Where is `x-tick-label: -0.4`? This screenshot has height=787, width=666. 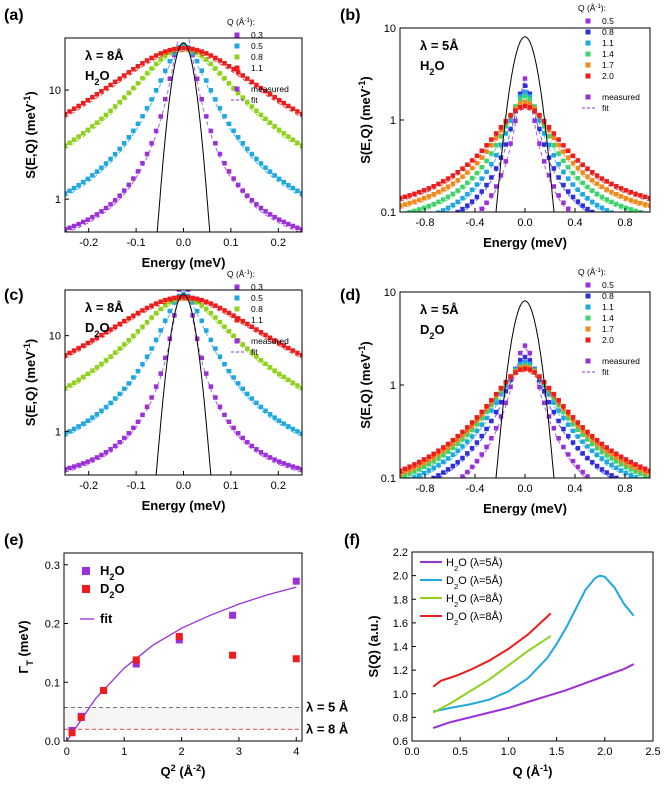 x-tick-label: -0.4 is located at coordinates (475, 489).